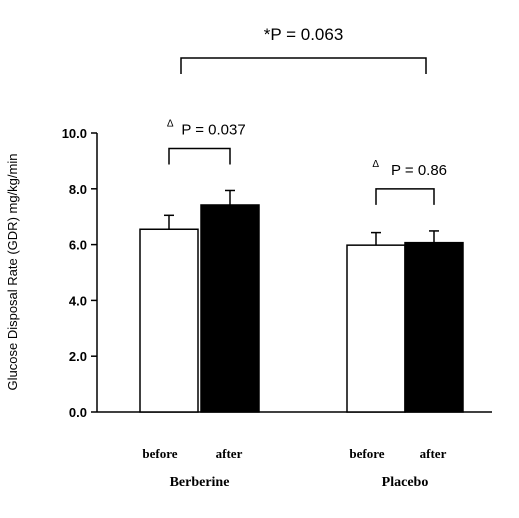 This screenshot has height=518, width=519. Describe the element at coordinates (78, 356) in the screenshot. I see `y-tick-label: 2.0` at that location.